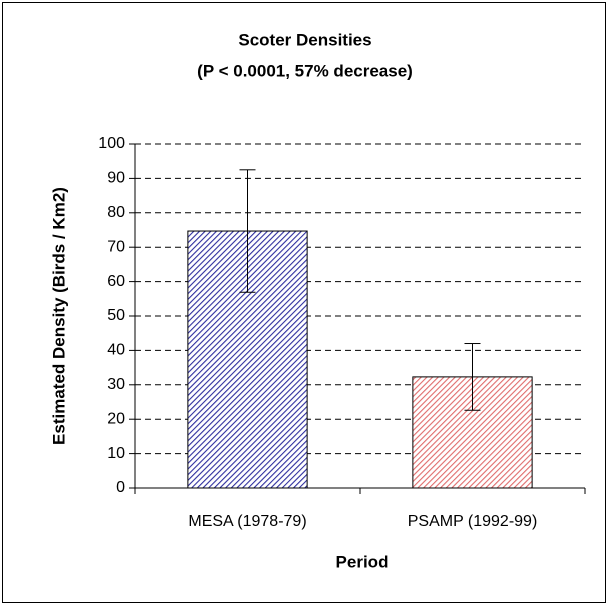 Image resolution: width=610 pixels, height=606 pixels. Describe the element at coordinates (116, 212) in the screenshot. I see `y-tick-label: 80` at that location.